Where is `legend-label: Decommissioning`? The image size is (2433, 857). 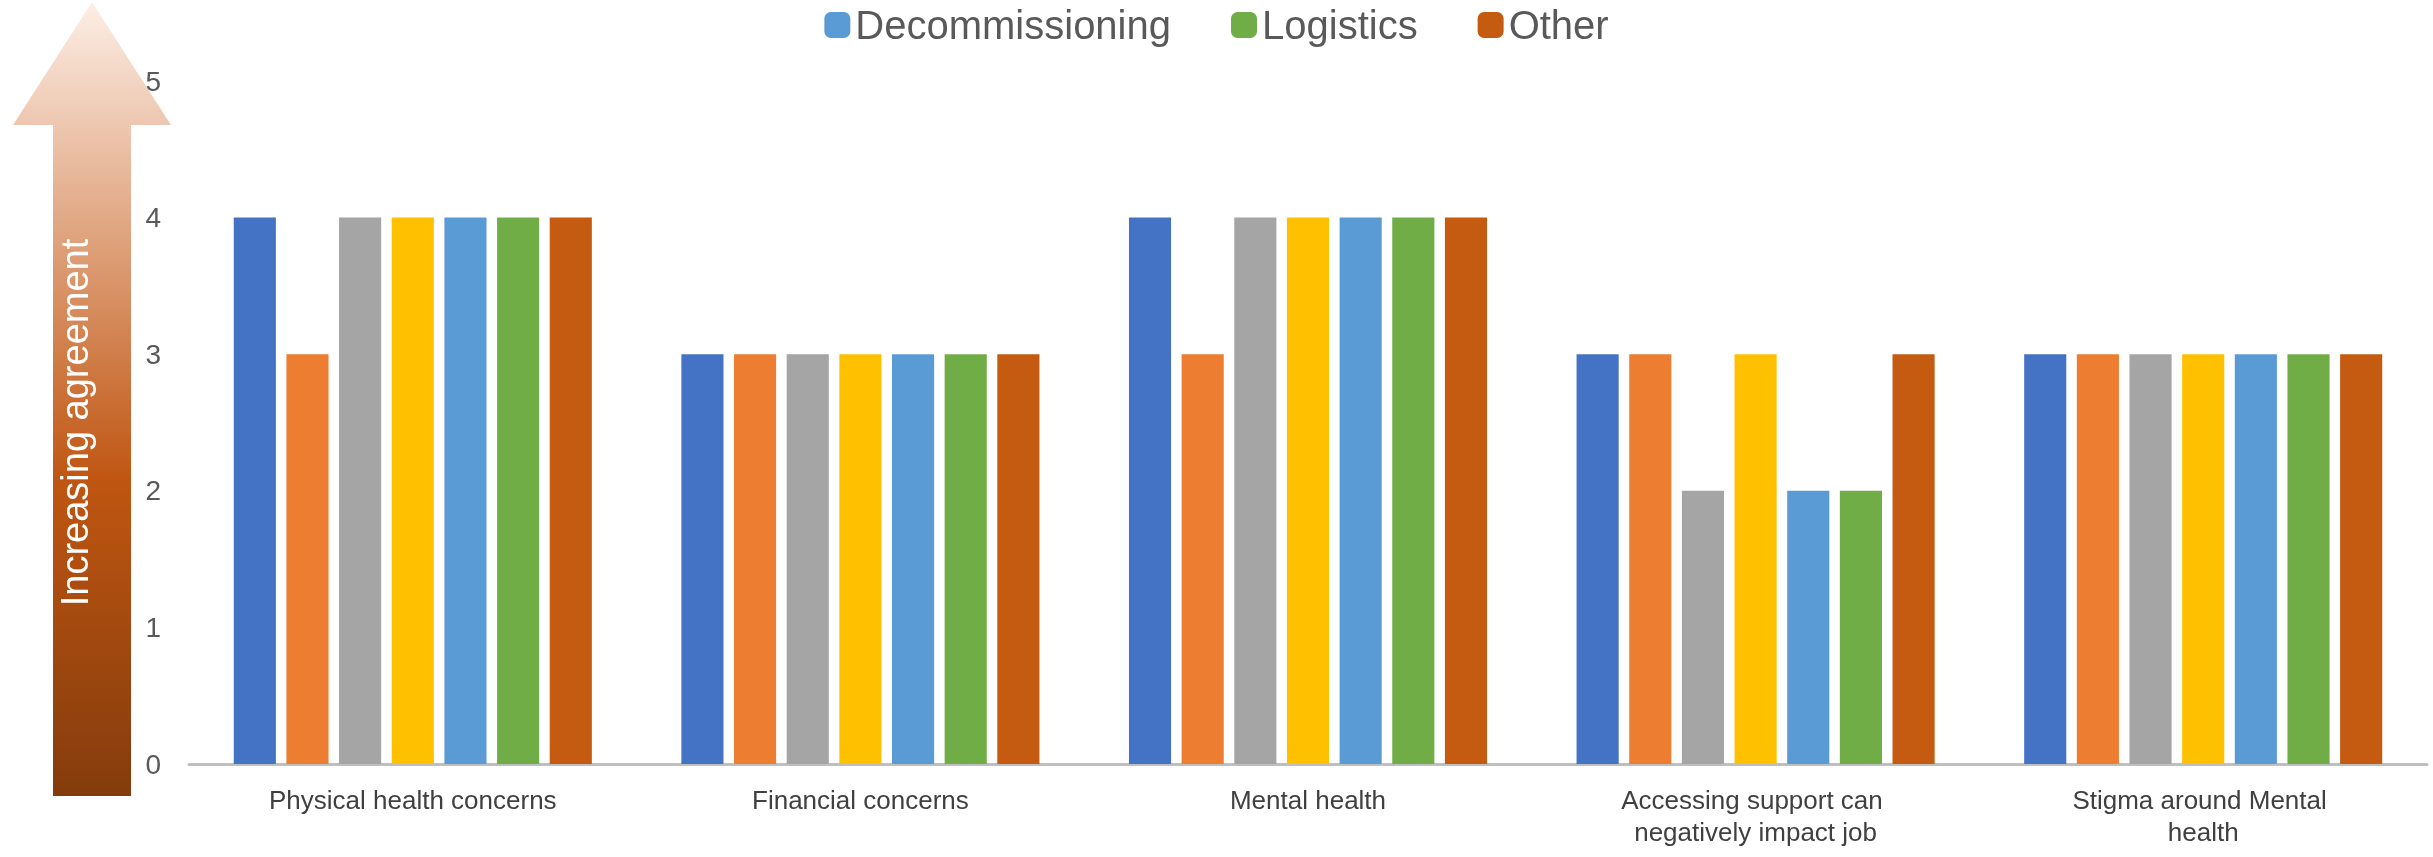
legend-label: Decommissioning is located at coordinates (1013, 25).